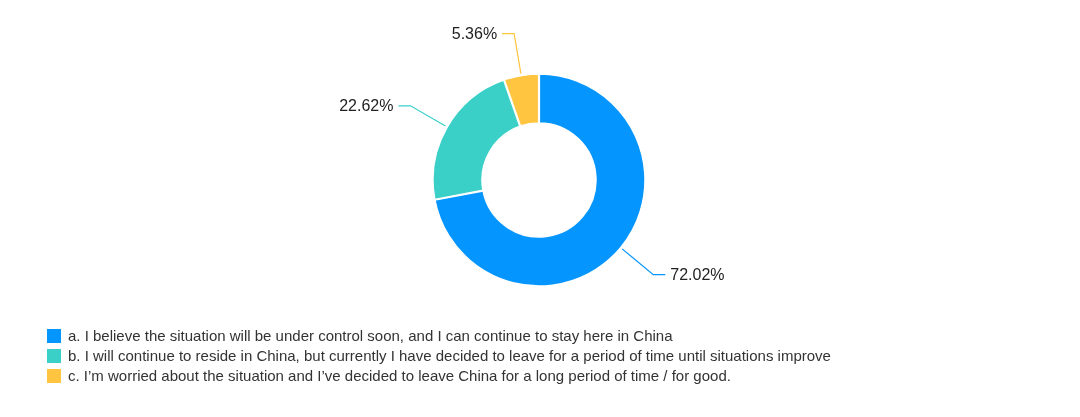 Image resolution: width=1080 pixels, height=417 pixels. I want to click on data-label: 5.36%, so click(474, 34).